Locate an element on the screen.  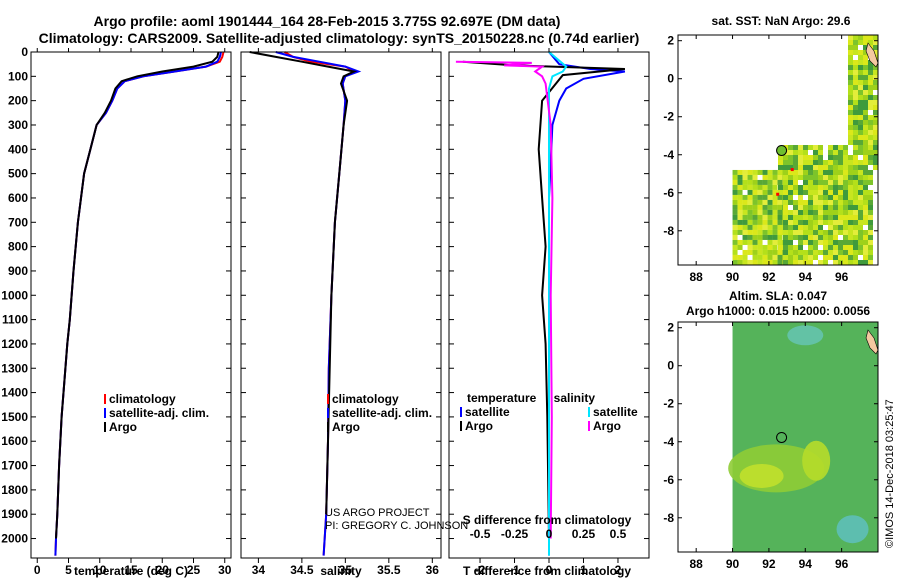
sst-hot-cell is located at coordinates (778, 194).